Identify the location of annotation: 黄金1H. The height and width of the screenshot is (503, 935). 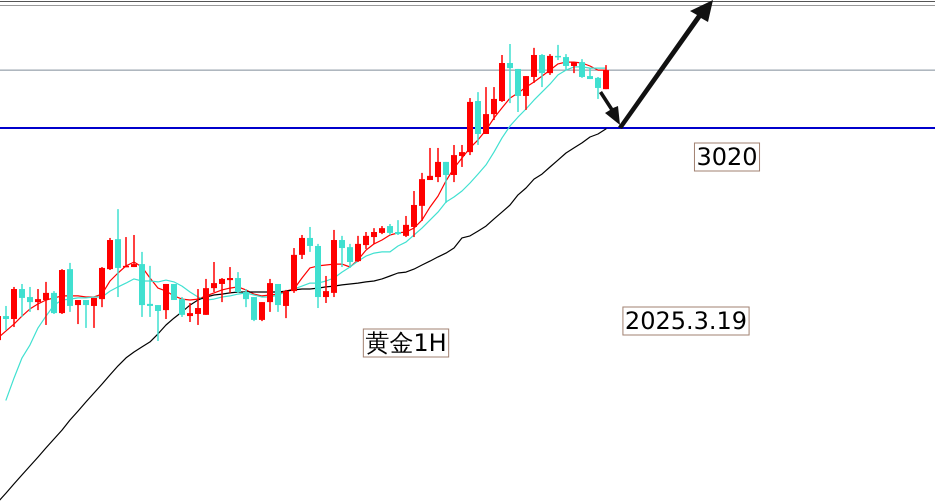
(406, 343).